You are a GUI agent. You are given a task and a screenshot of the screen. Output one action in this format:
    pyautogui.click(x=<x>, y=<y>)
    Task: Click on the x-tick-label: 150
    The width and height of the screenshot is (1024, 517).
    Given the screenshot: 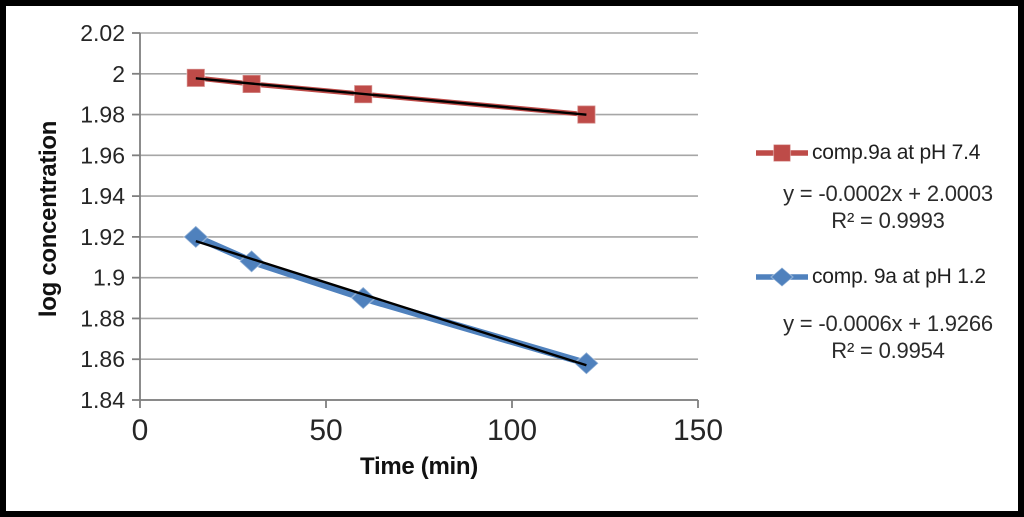 What is the action you would take?
    pyautogui.click(x=698, y=430)
    